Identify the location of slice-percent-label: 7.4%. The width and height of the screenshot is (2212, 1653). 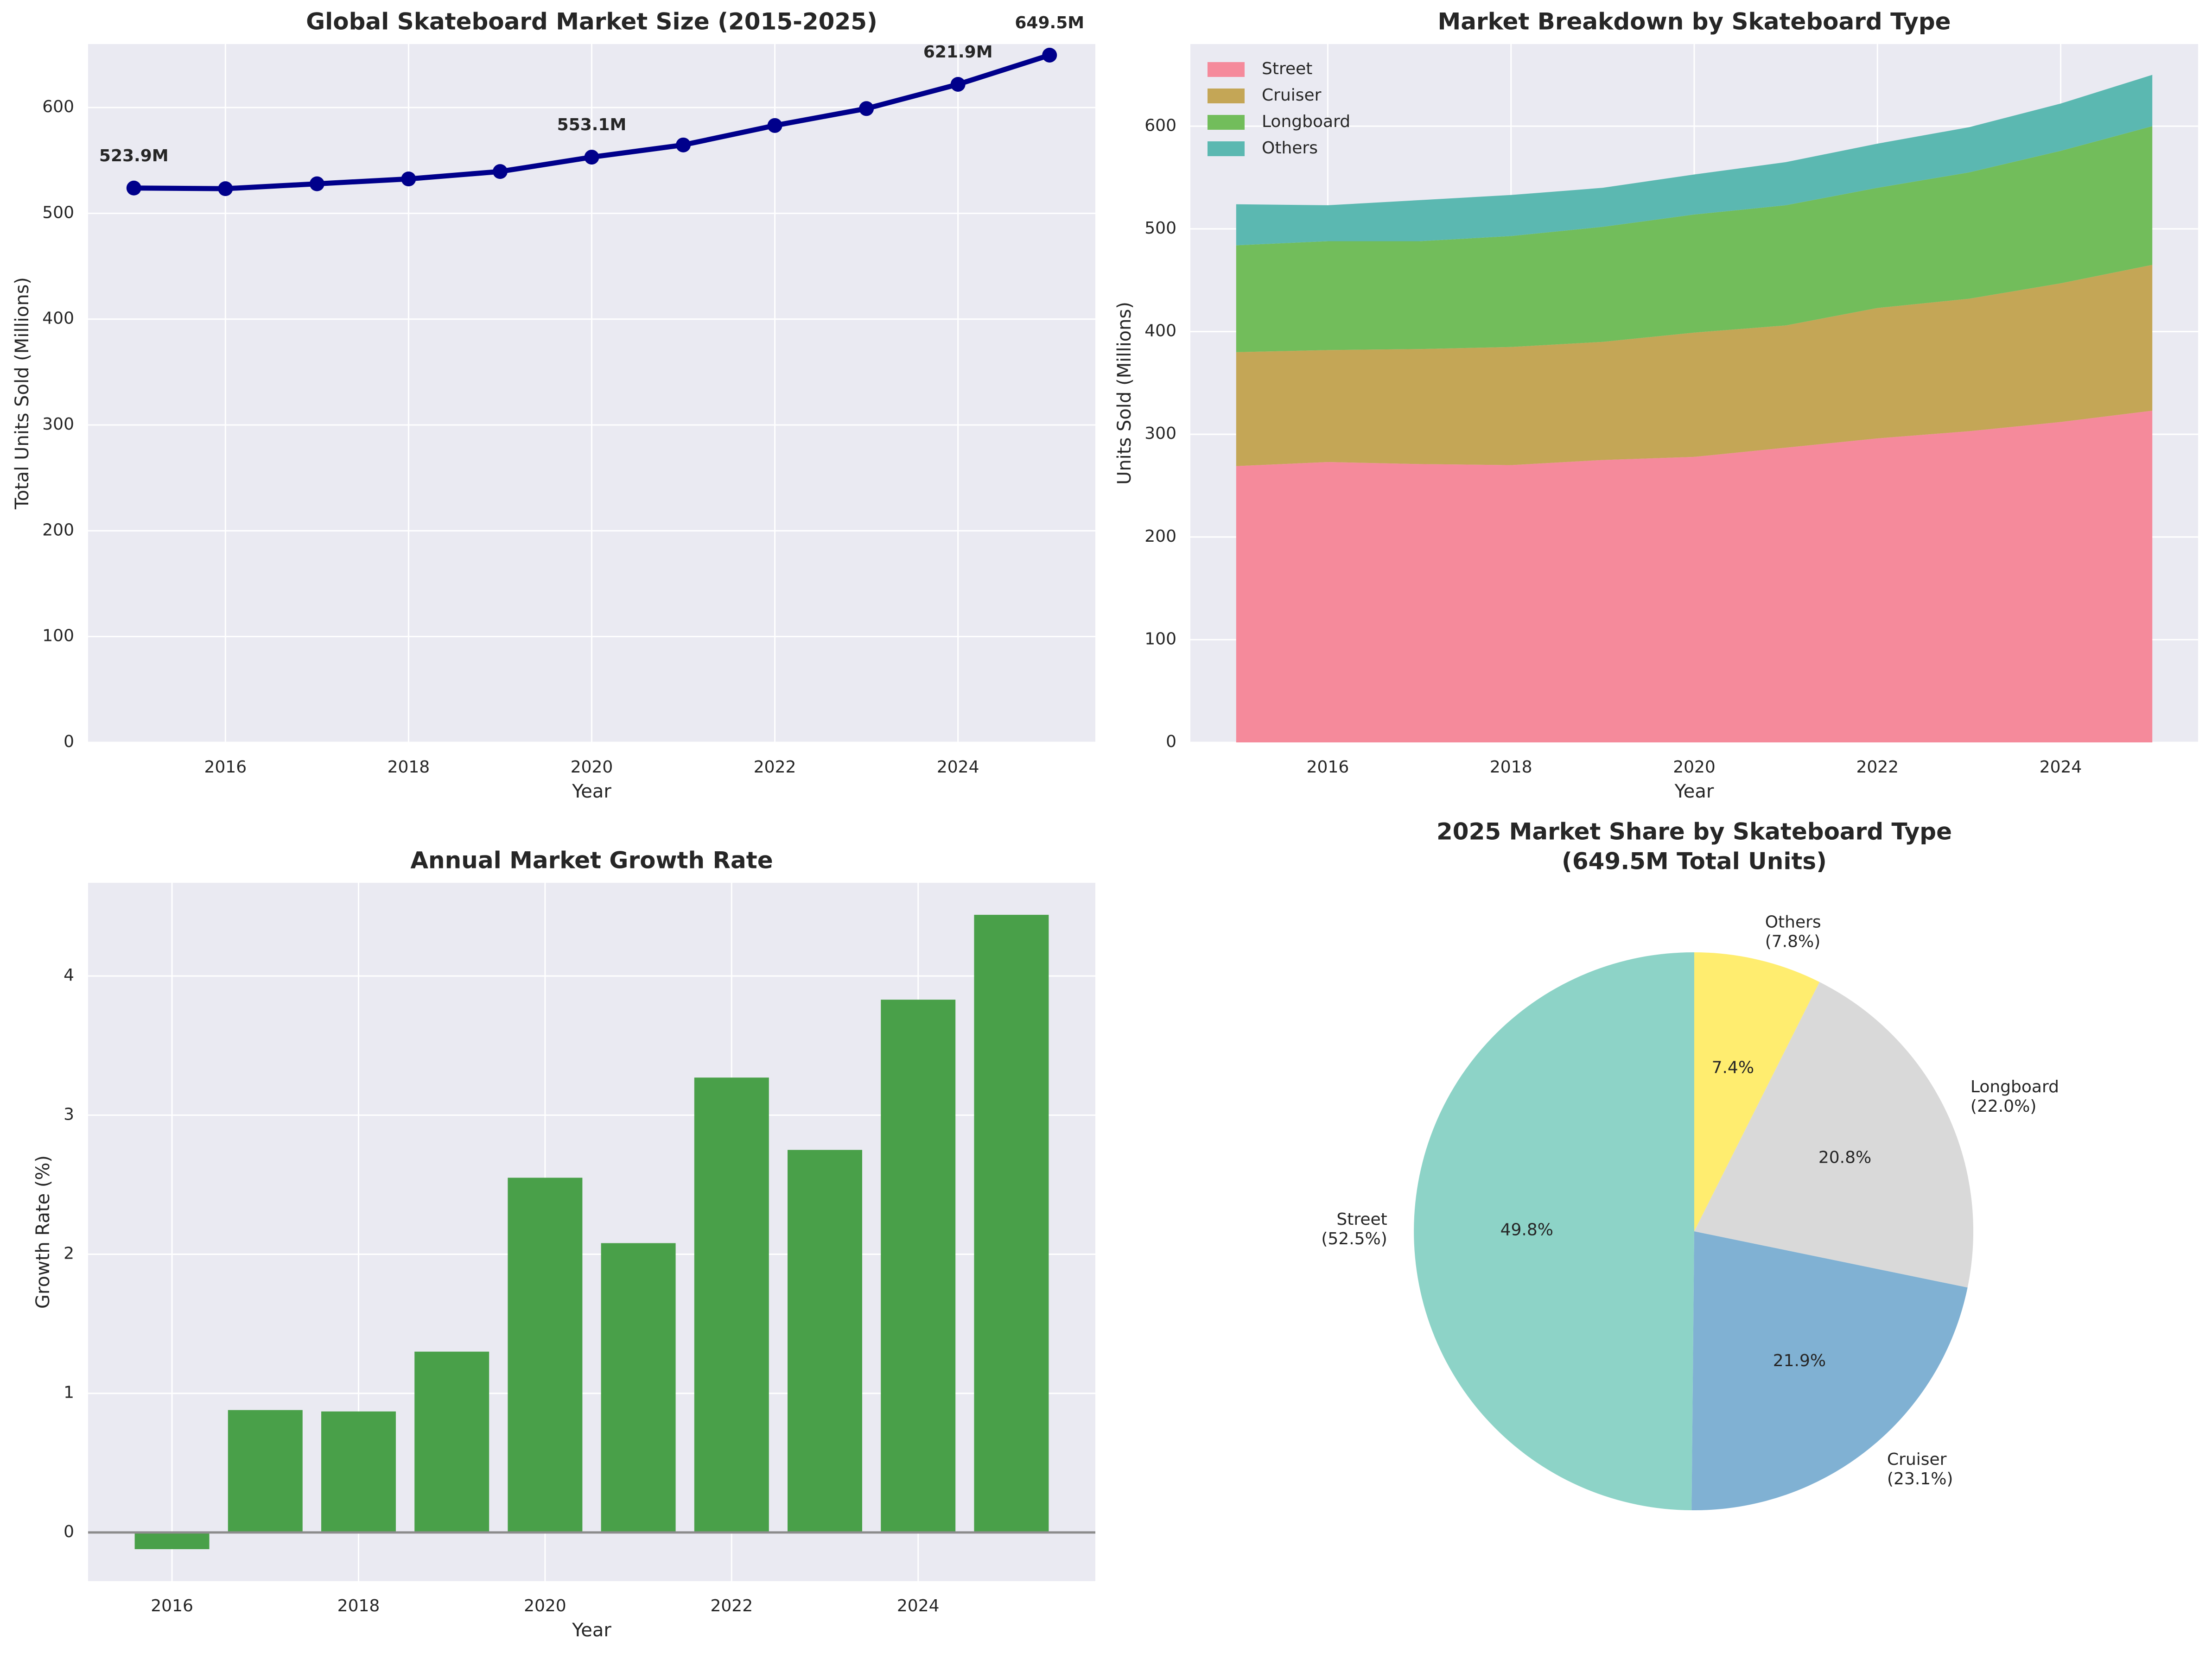
(1733, 1068).